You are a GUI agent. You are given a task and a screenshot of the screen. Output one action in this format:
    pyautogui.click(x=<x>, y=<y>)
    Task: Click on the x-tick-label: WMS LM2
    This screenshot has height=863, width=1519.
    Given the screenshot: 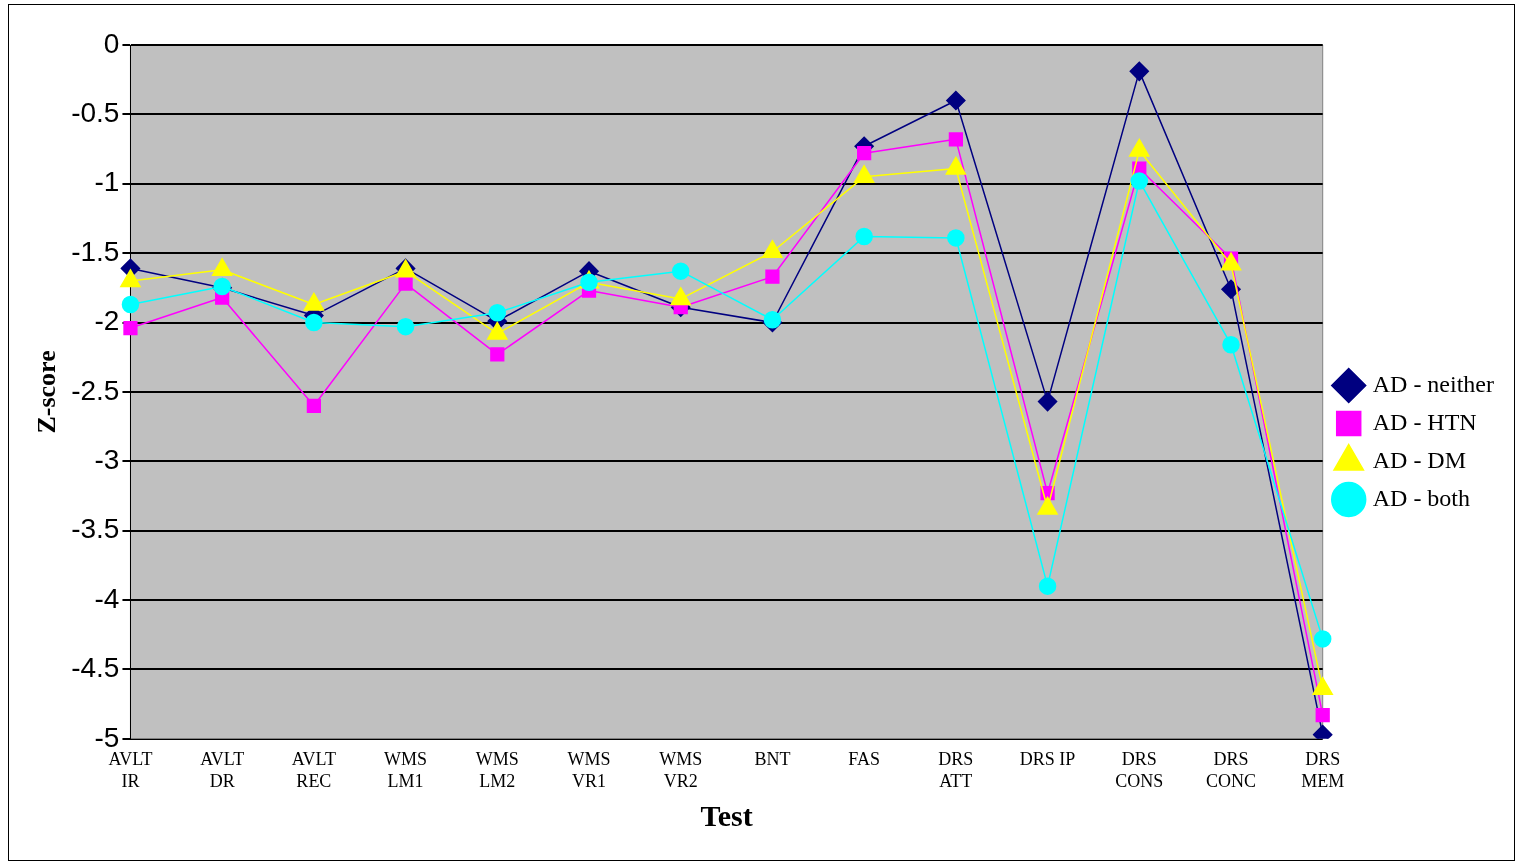 What is the action you would take?
    pyautogui.click(x=497, y=770)
    